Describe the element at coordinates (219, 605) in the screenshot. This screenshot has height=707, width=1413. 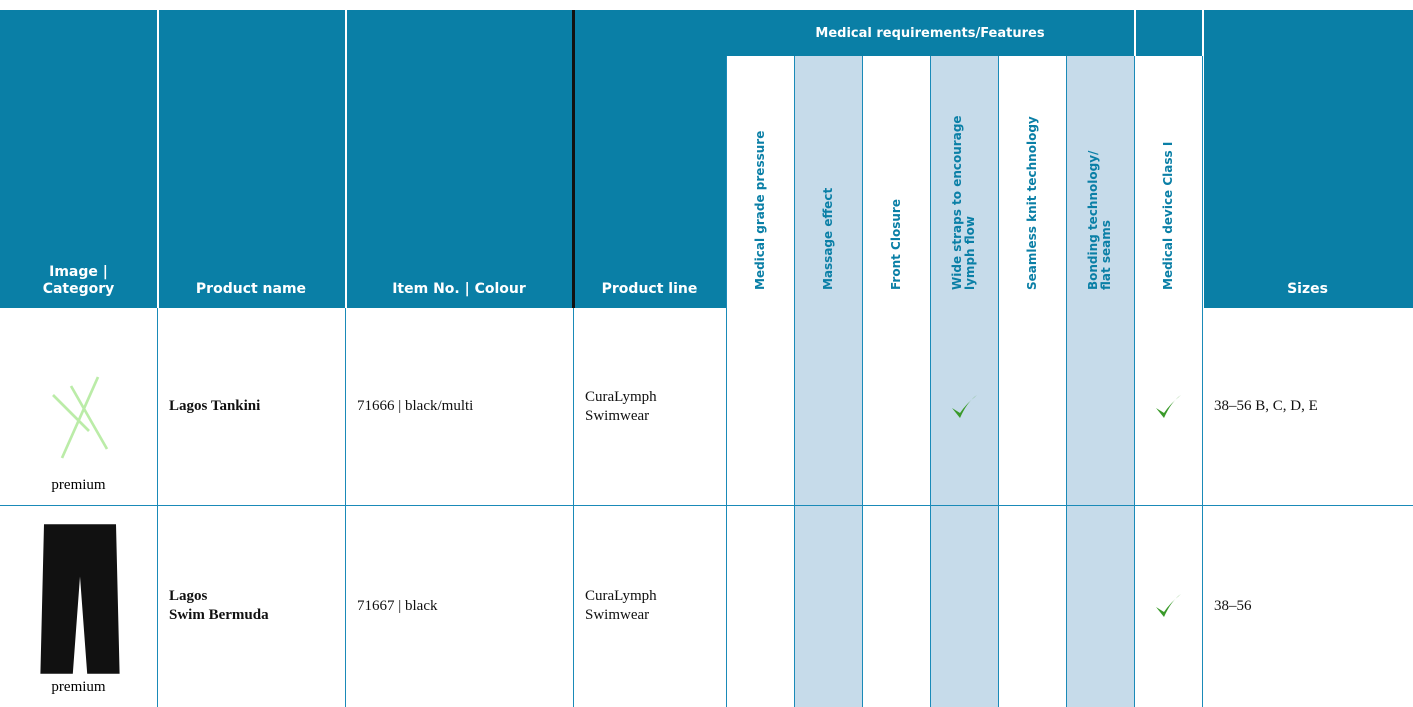
I see `product-name: Lagos Swim Bermuda` at that location.